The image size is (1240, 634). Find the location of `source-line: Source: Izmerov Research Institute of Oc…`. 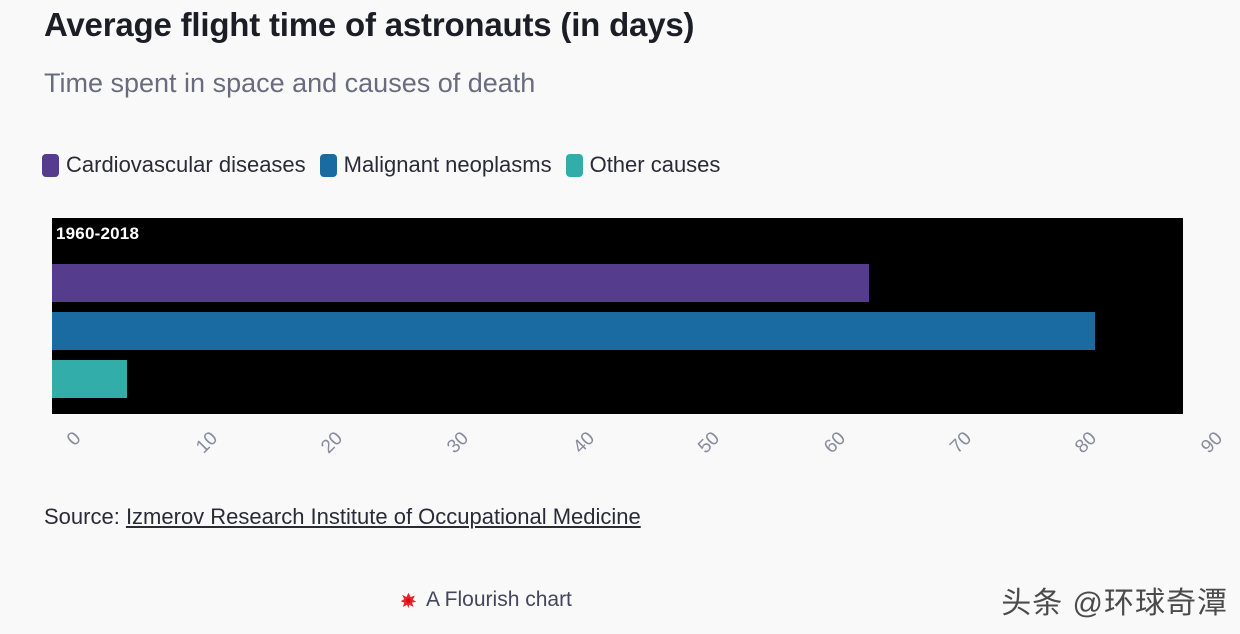

source-line: Source: Izmerov Research Institute of Oc… is located at coordinates (342, 517).